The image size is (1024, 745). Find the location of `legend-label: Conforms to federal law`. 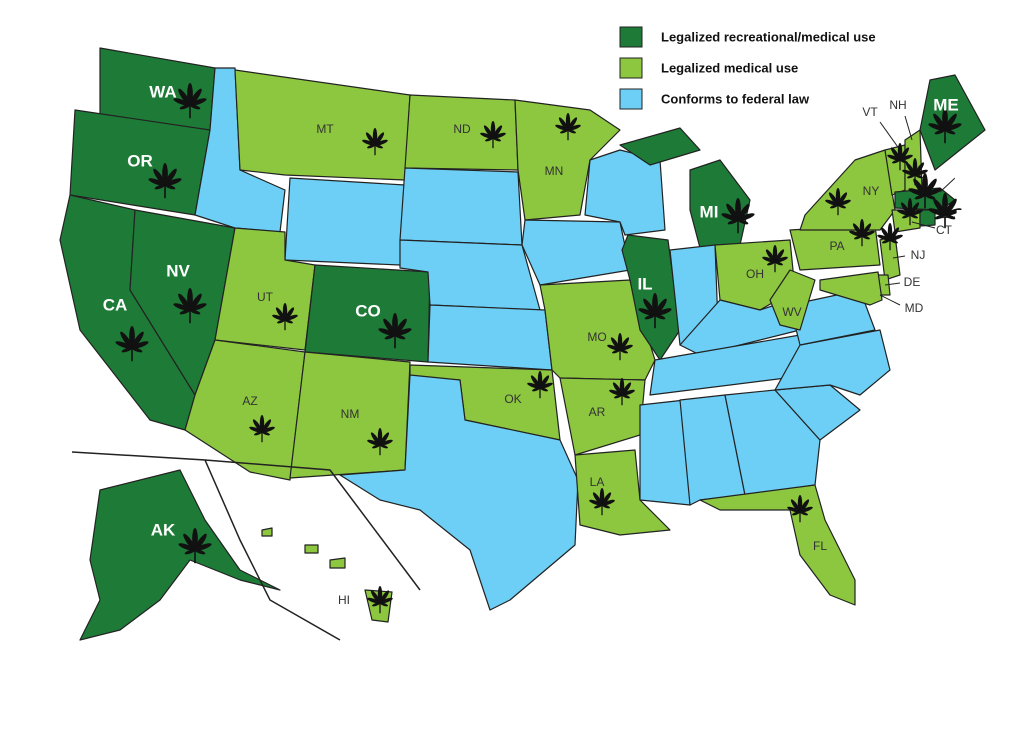

legend-label: Conforms to federal law is located at coordinates (735, 98).